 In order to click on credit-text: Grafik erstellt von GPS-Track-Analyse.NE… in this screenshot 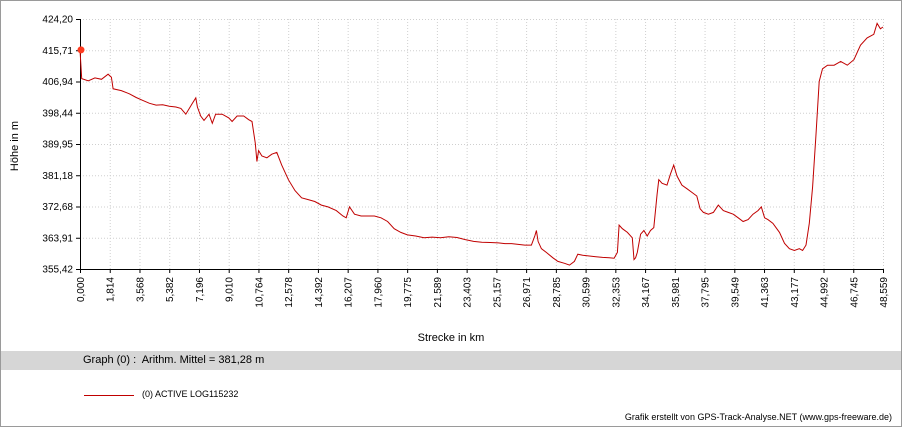, I will do `click(758, 417)`.